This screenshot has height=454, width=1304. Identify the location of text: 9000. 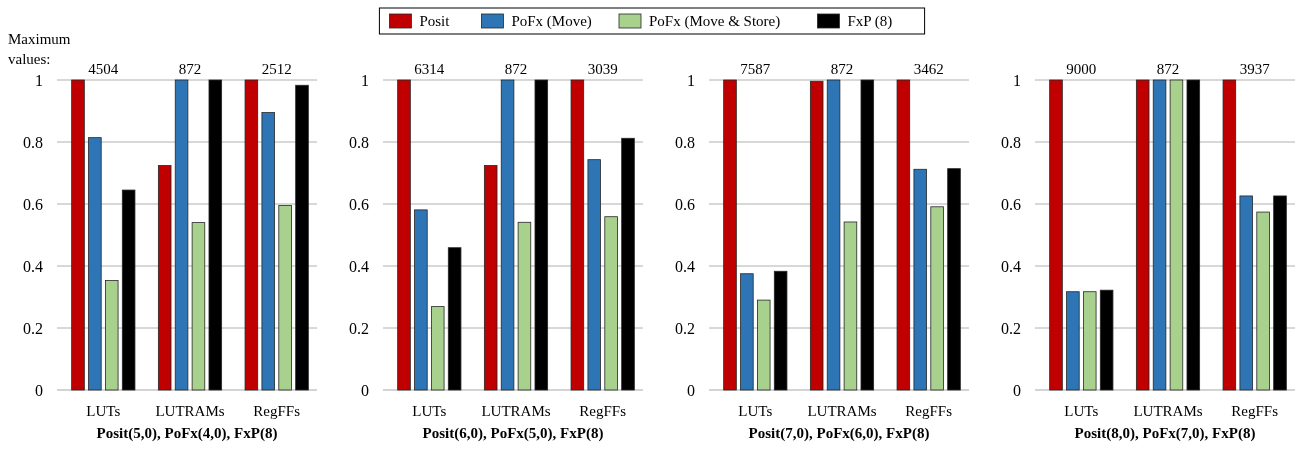
(1081, 69).